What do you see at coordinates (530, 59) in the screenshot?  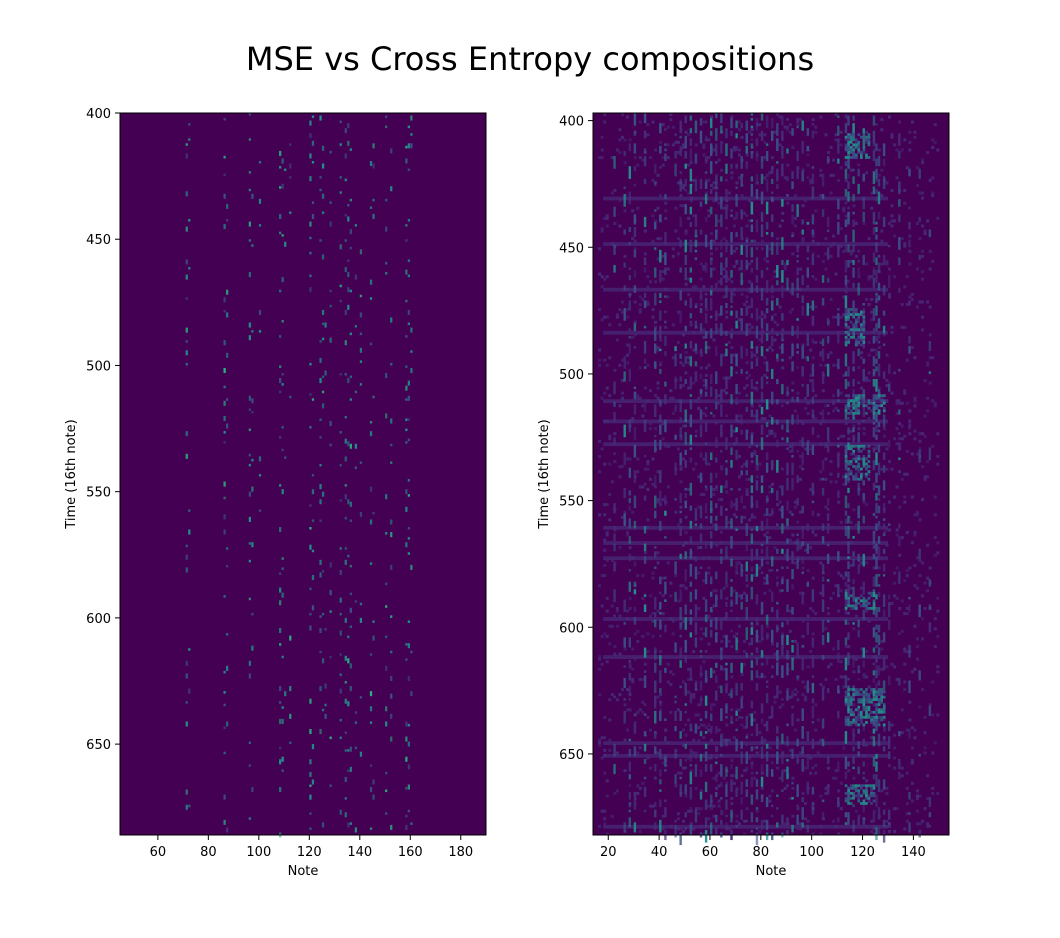 I see `figure-title: MSE vs Cross Entropy compositions` at bounding box center [530, 59].